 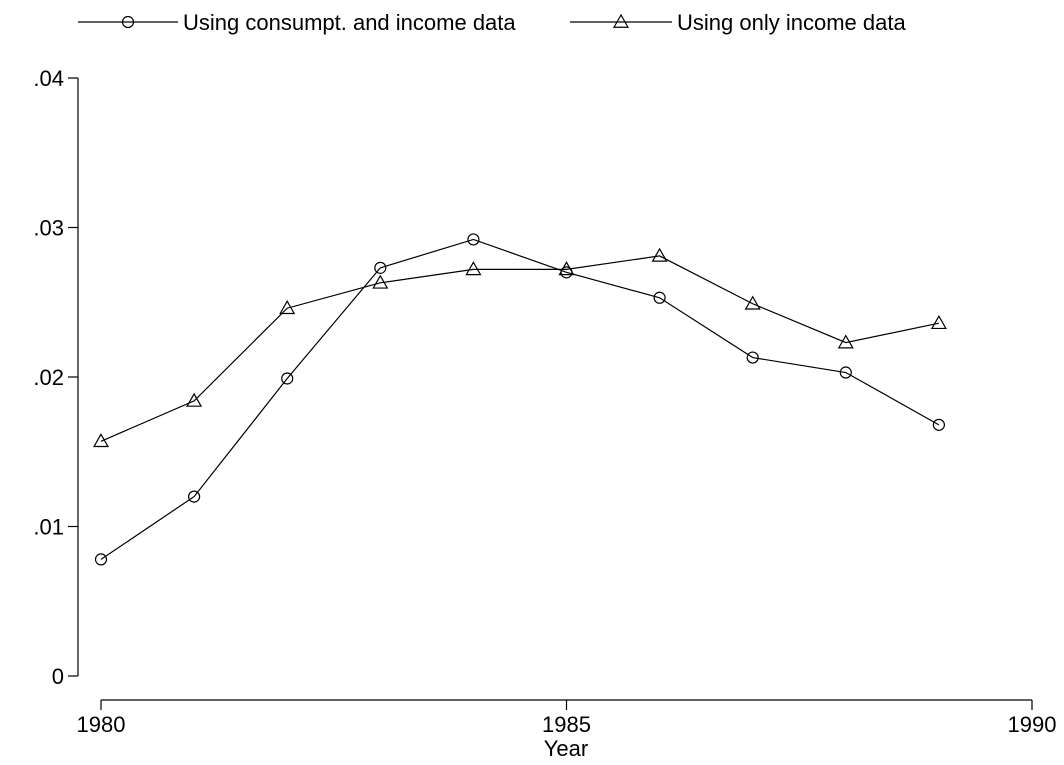 I want to click on y-tick-label: 0, so click(x=58, y=676).